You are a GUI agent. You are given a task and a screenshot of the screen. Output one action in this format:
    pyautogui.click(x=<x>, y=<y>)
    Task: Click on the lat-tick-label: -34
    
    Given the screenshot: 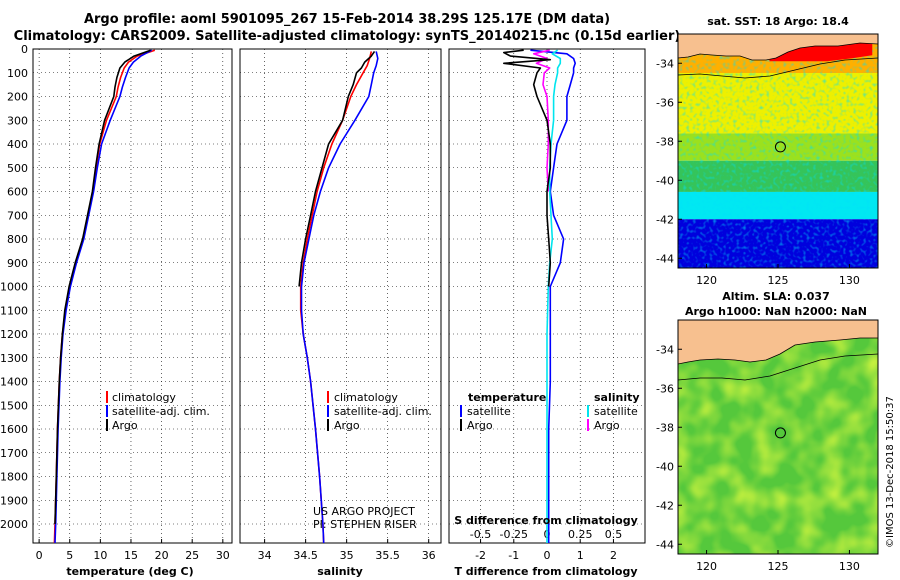 What is the action you would take?
    pyautogui.click(x=665, y=349)
    